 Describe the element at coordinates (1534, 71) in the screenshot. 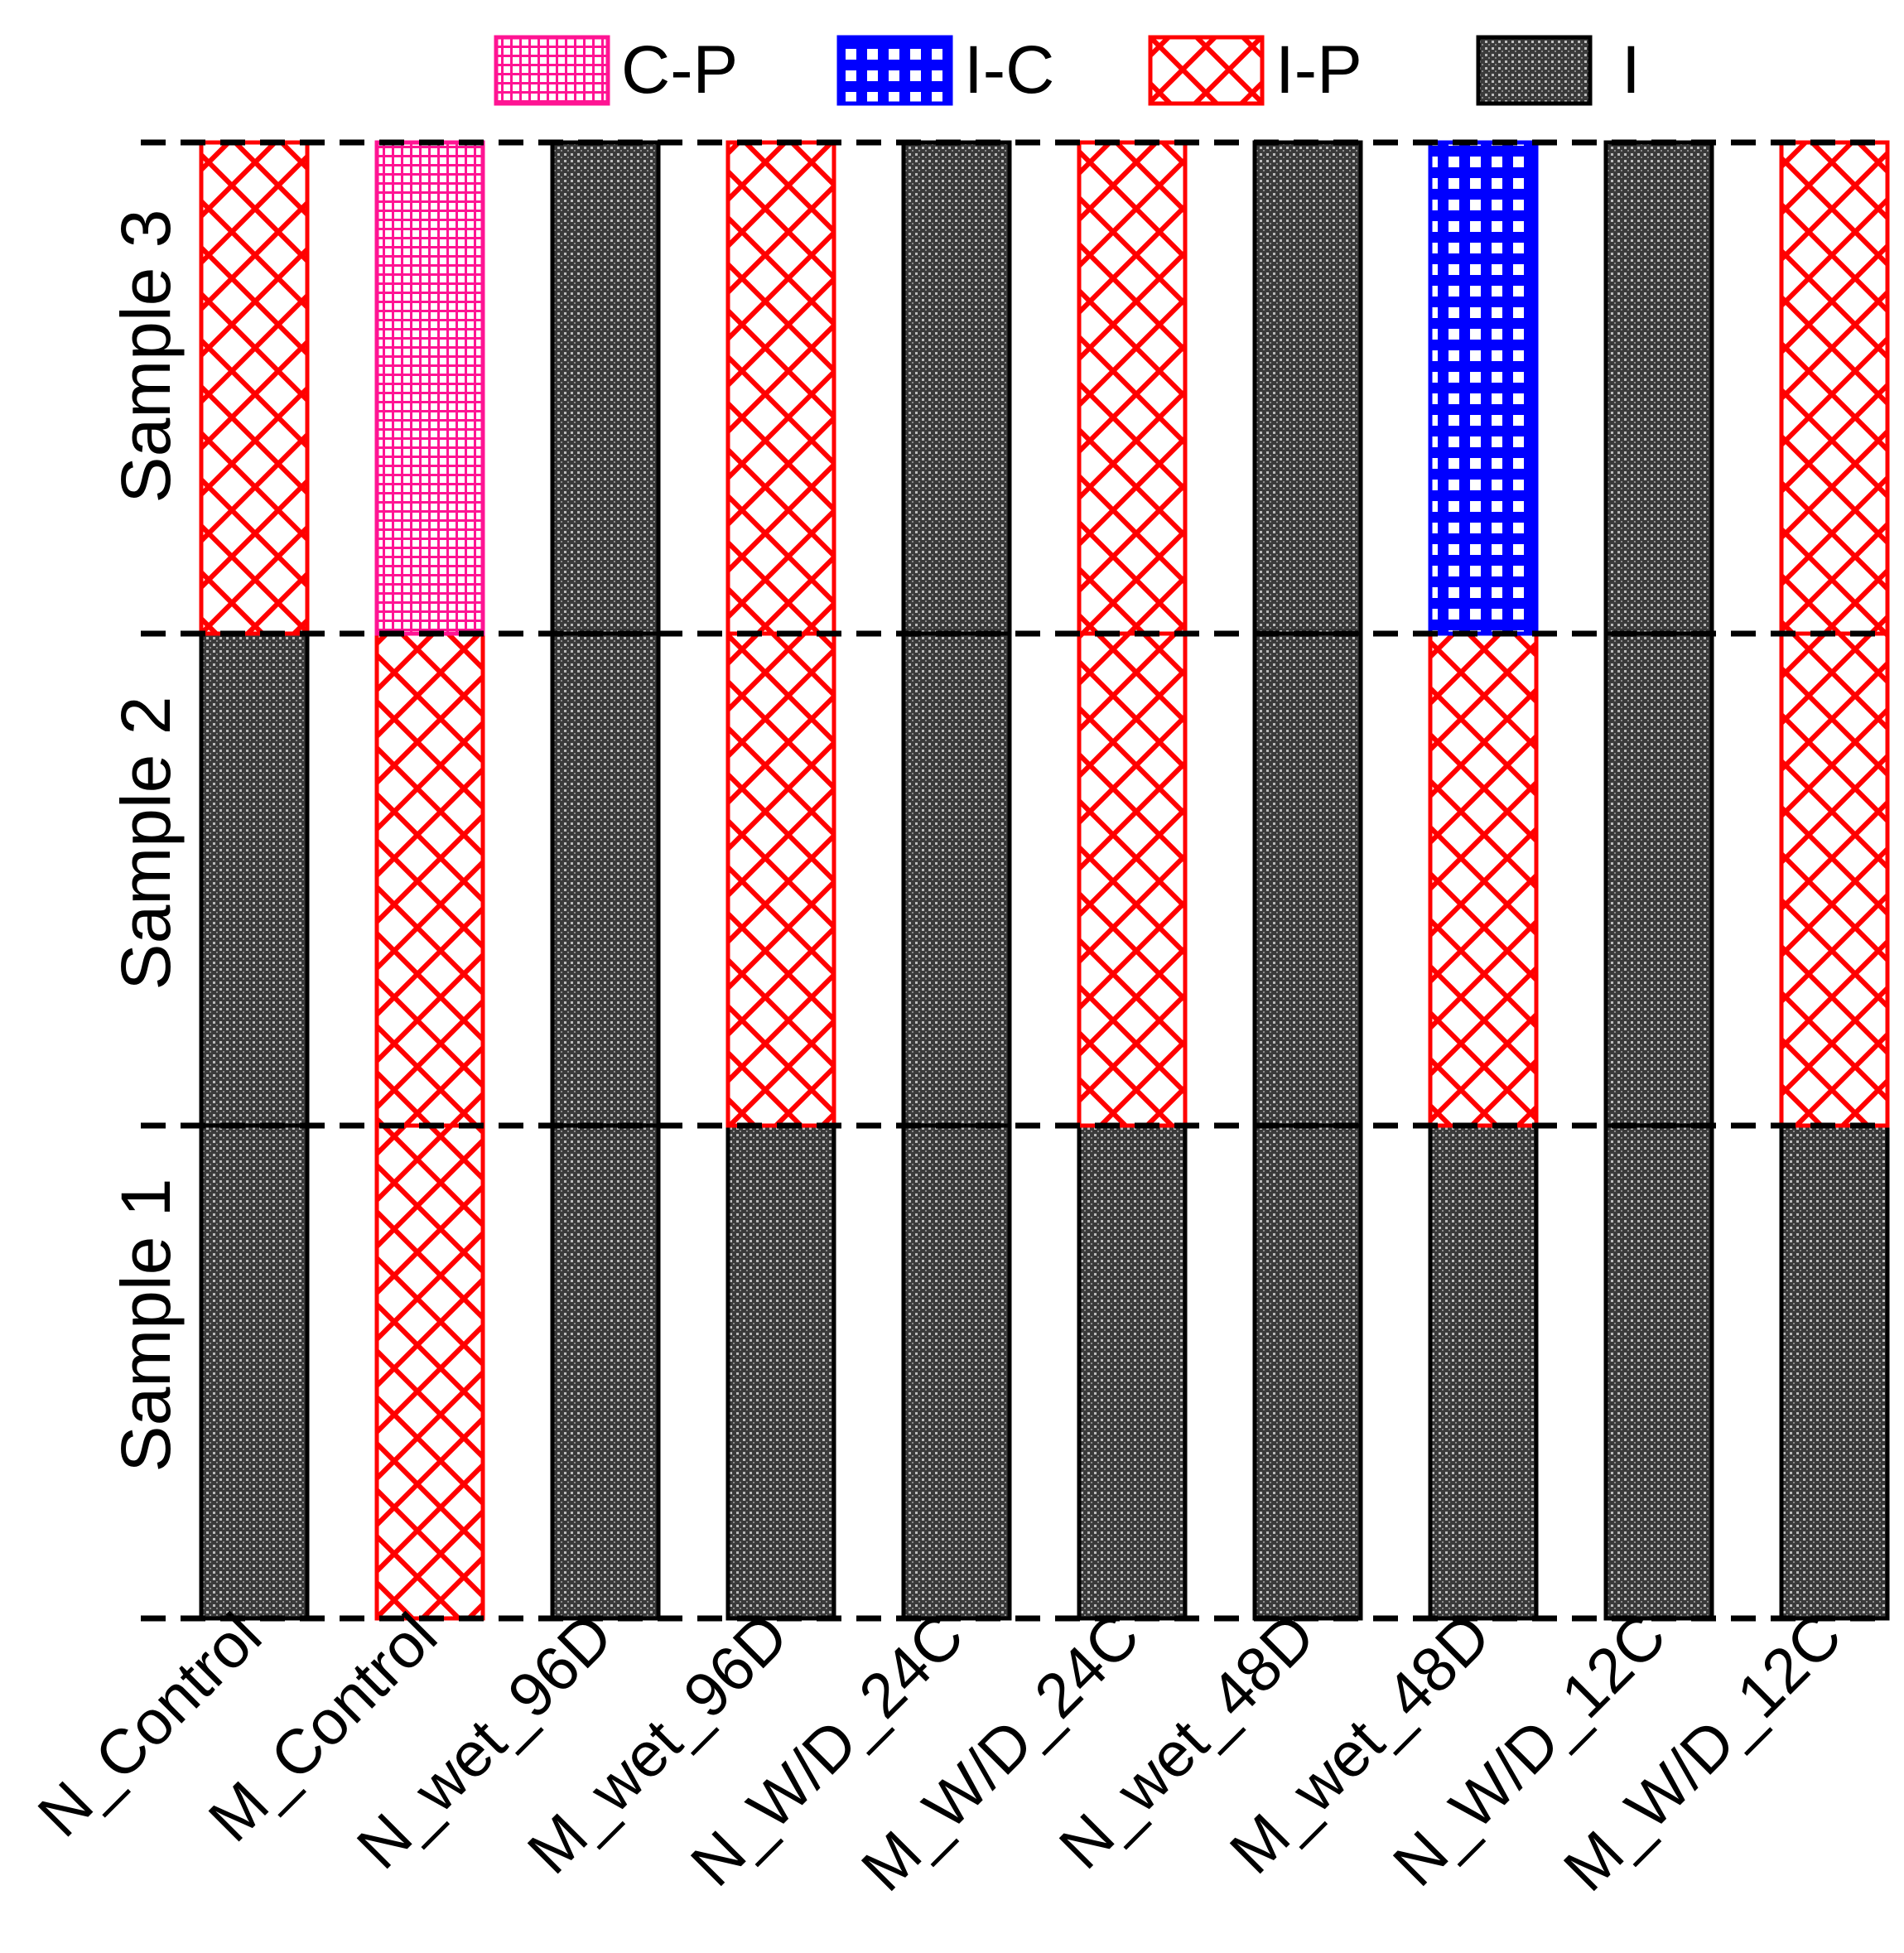

I see `legend-swatch-i` at that location.